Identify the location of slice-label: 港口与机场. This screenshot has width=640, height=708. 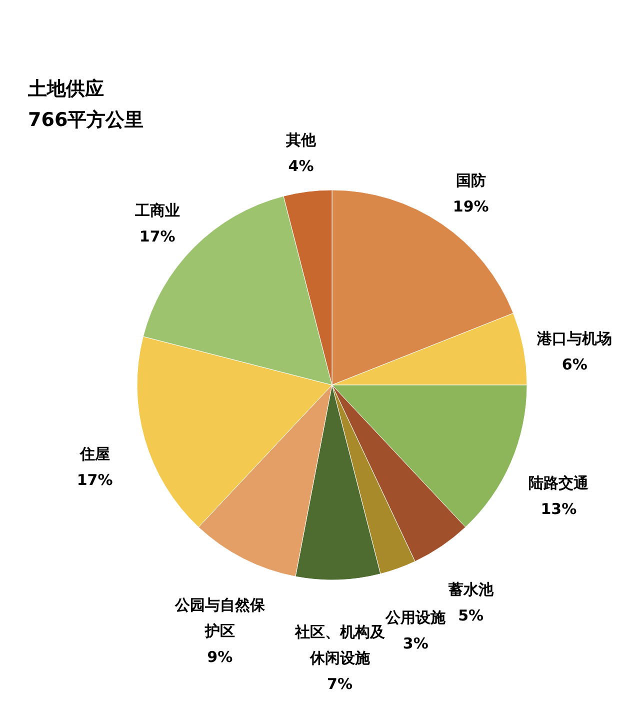
(574, 339).